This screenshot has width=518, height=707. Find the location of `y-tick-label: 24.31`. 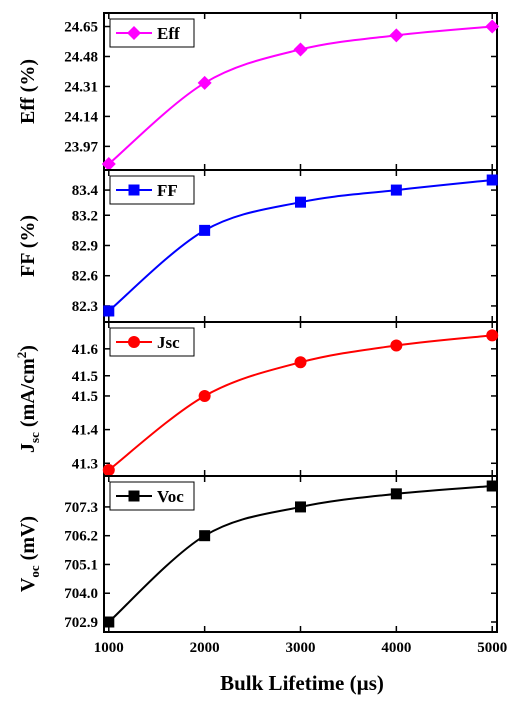

y-tick-label: 24.31 is located at coordinates (81, 87).